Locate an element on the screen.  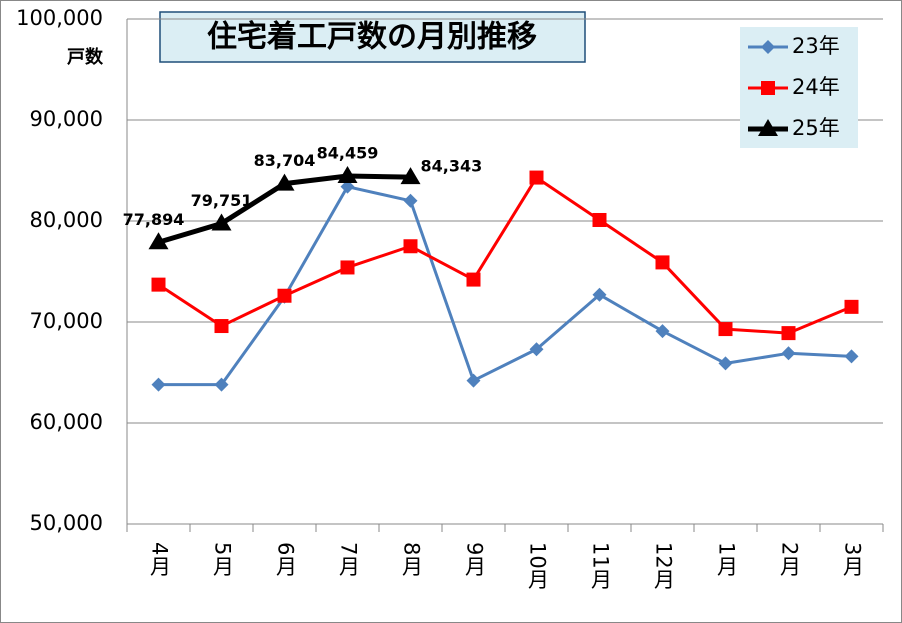
data-label: 77,894 is located at coordinates (154, 219).